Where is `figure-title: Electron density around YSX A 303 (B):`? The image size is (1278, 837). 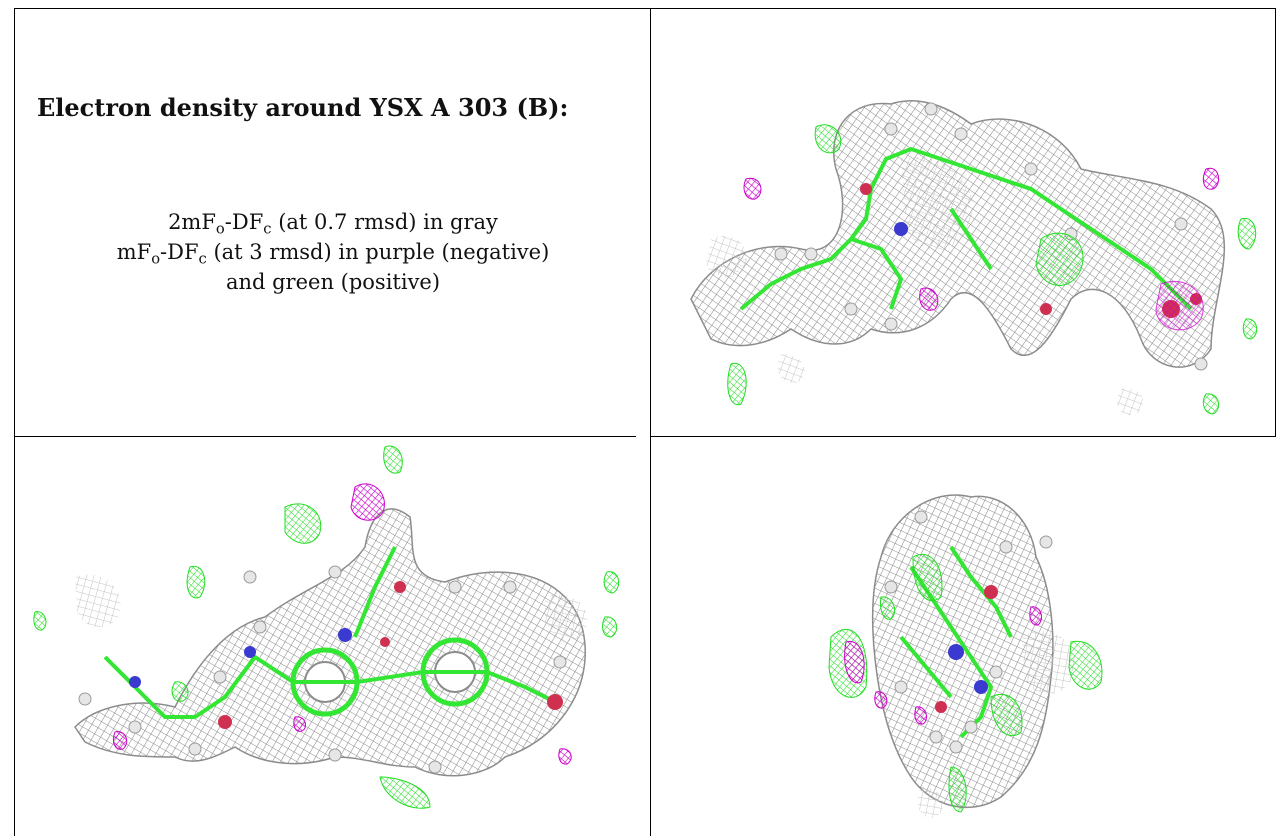 figure-title: Electron density around YSX A 303 (B): is located at coordinates (302, 107).